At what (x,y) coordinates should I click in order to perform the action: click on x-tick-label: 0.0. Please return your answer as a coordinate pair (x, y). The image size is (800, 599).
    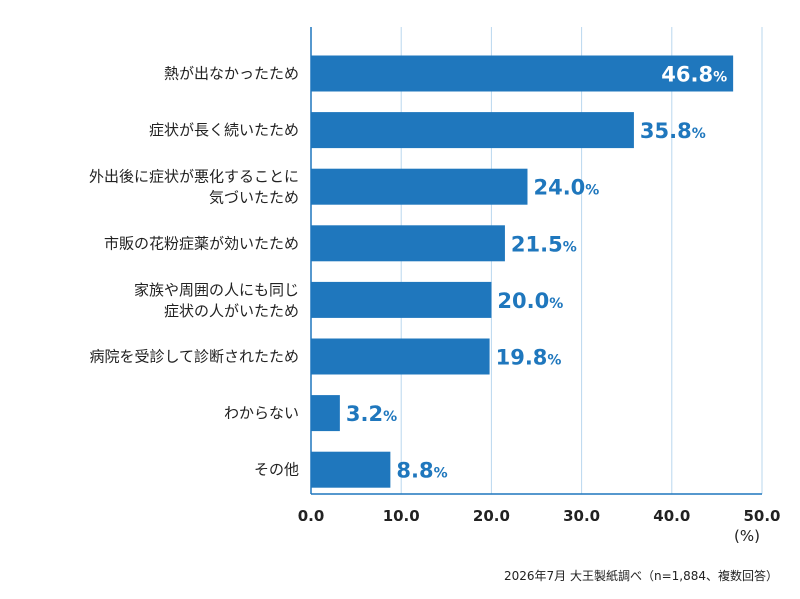
    Looking at the image, I should click on (311, 516).